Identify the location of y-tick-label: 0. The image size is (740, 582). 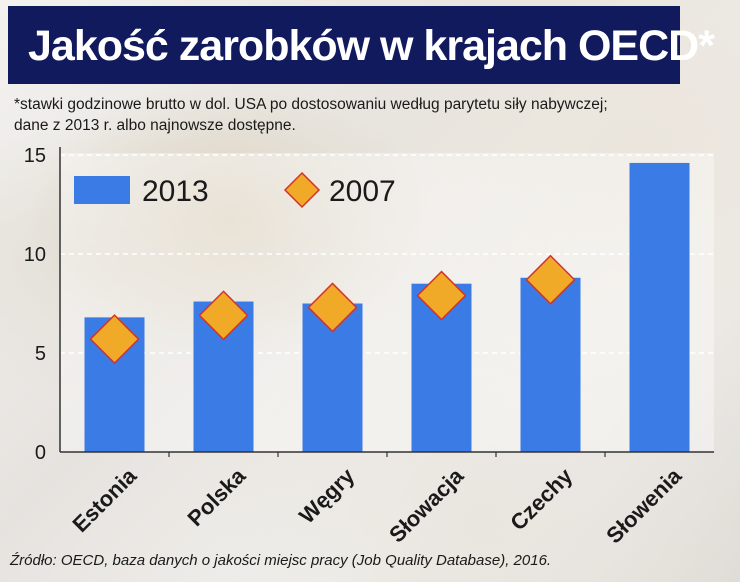
(40, 453).